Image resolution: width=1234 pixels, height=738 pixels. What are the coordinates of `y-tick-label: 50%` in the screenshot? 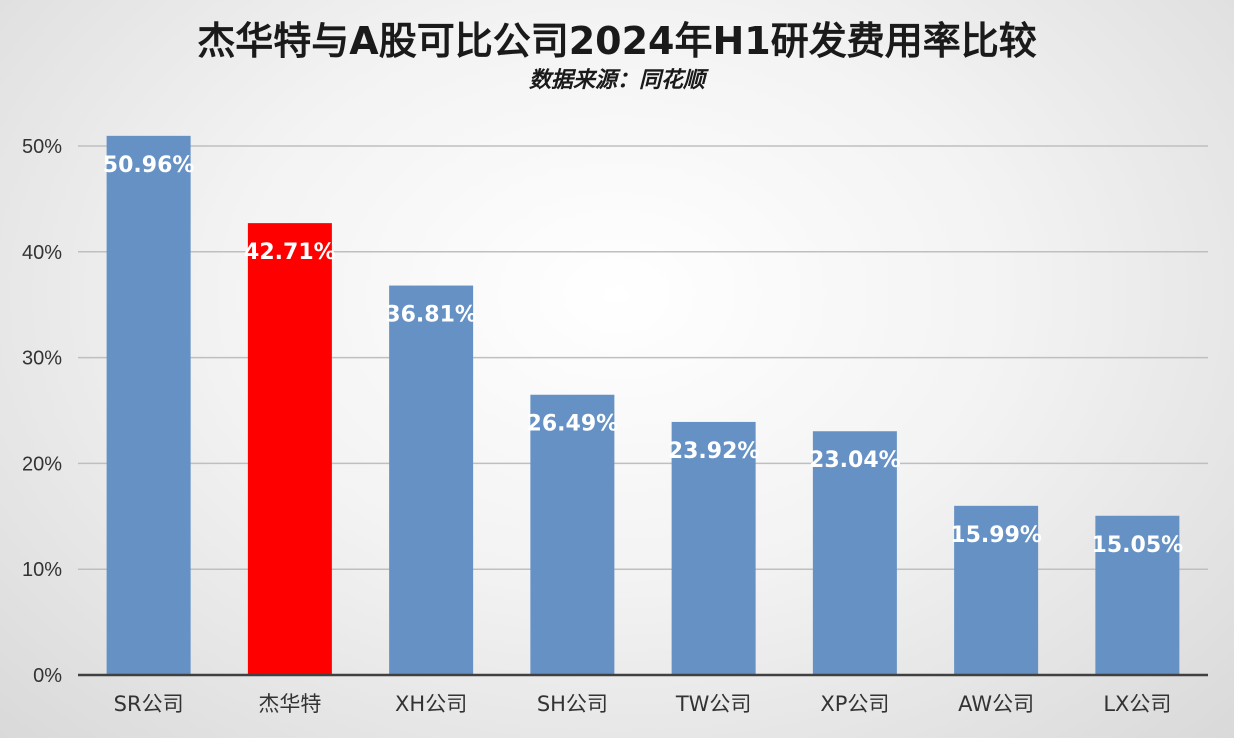 It's located at (42, 147).